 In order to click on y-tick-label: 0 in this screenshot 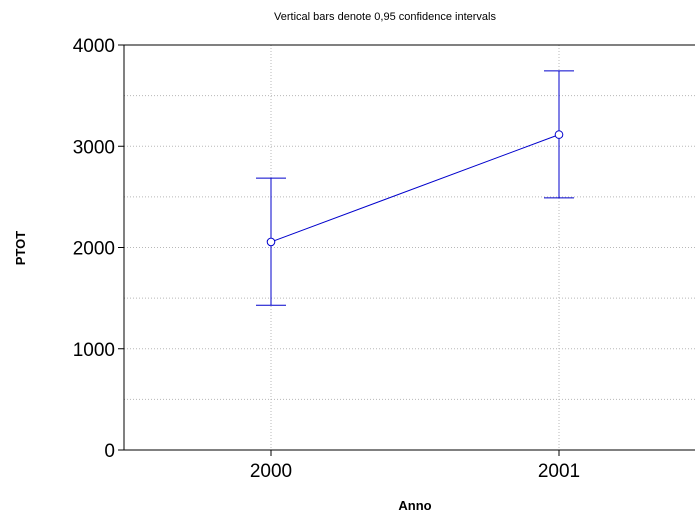, I will do `click(109, 451)`.